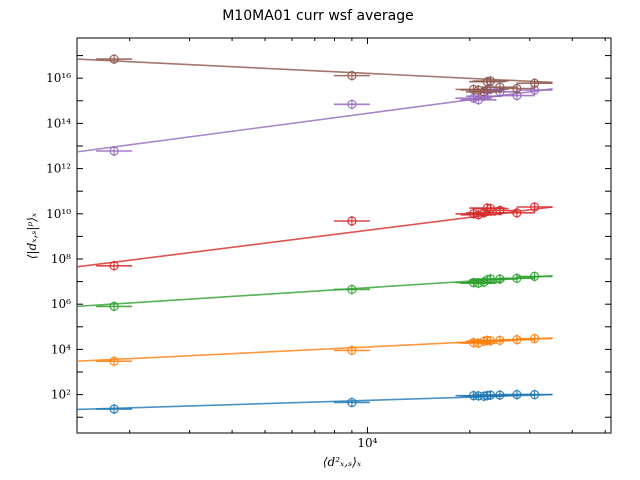 The image size is (640, 480). I want to click on y-tick-label: 10¹⁰, so click(58, 214).